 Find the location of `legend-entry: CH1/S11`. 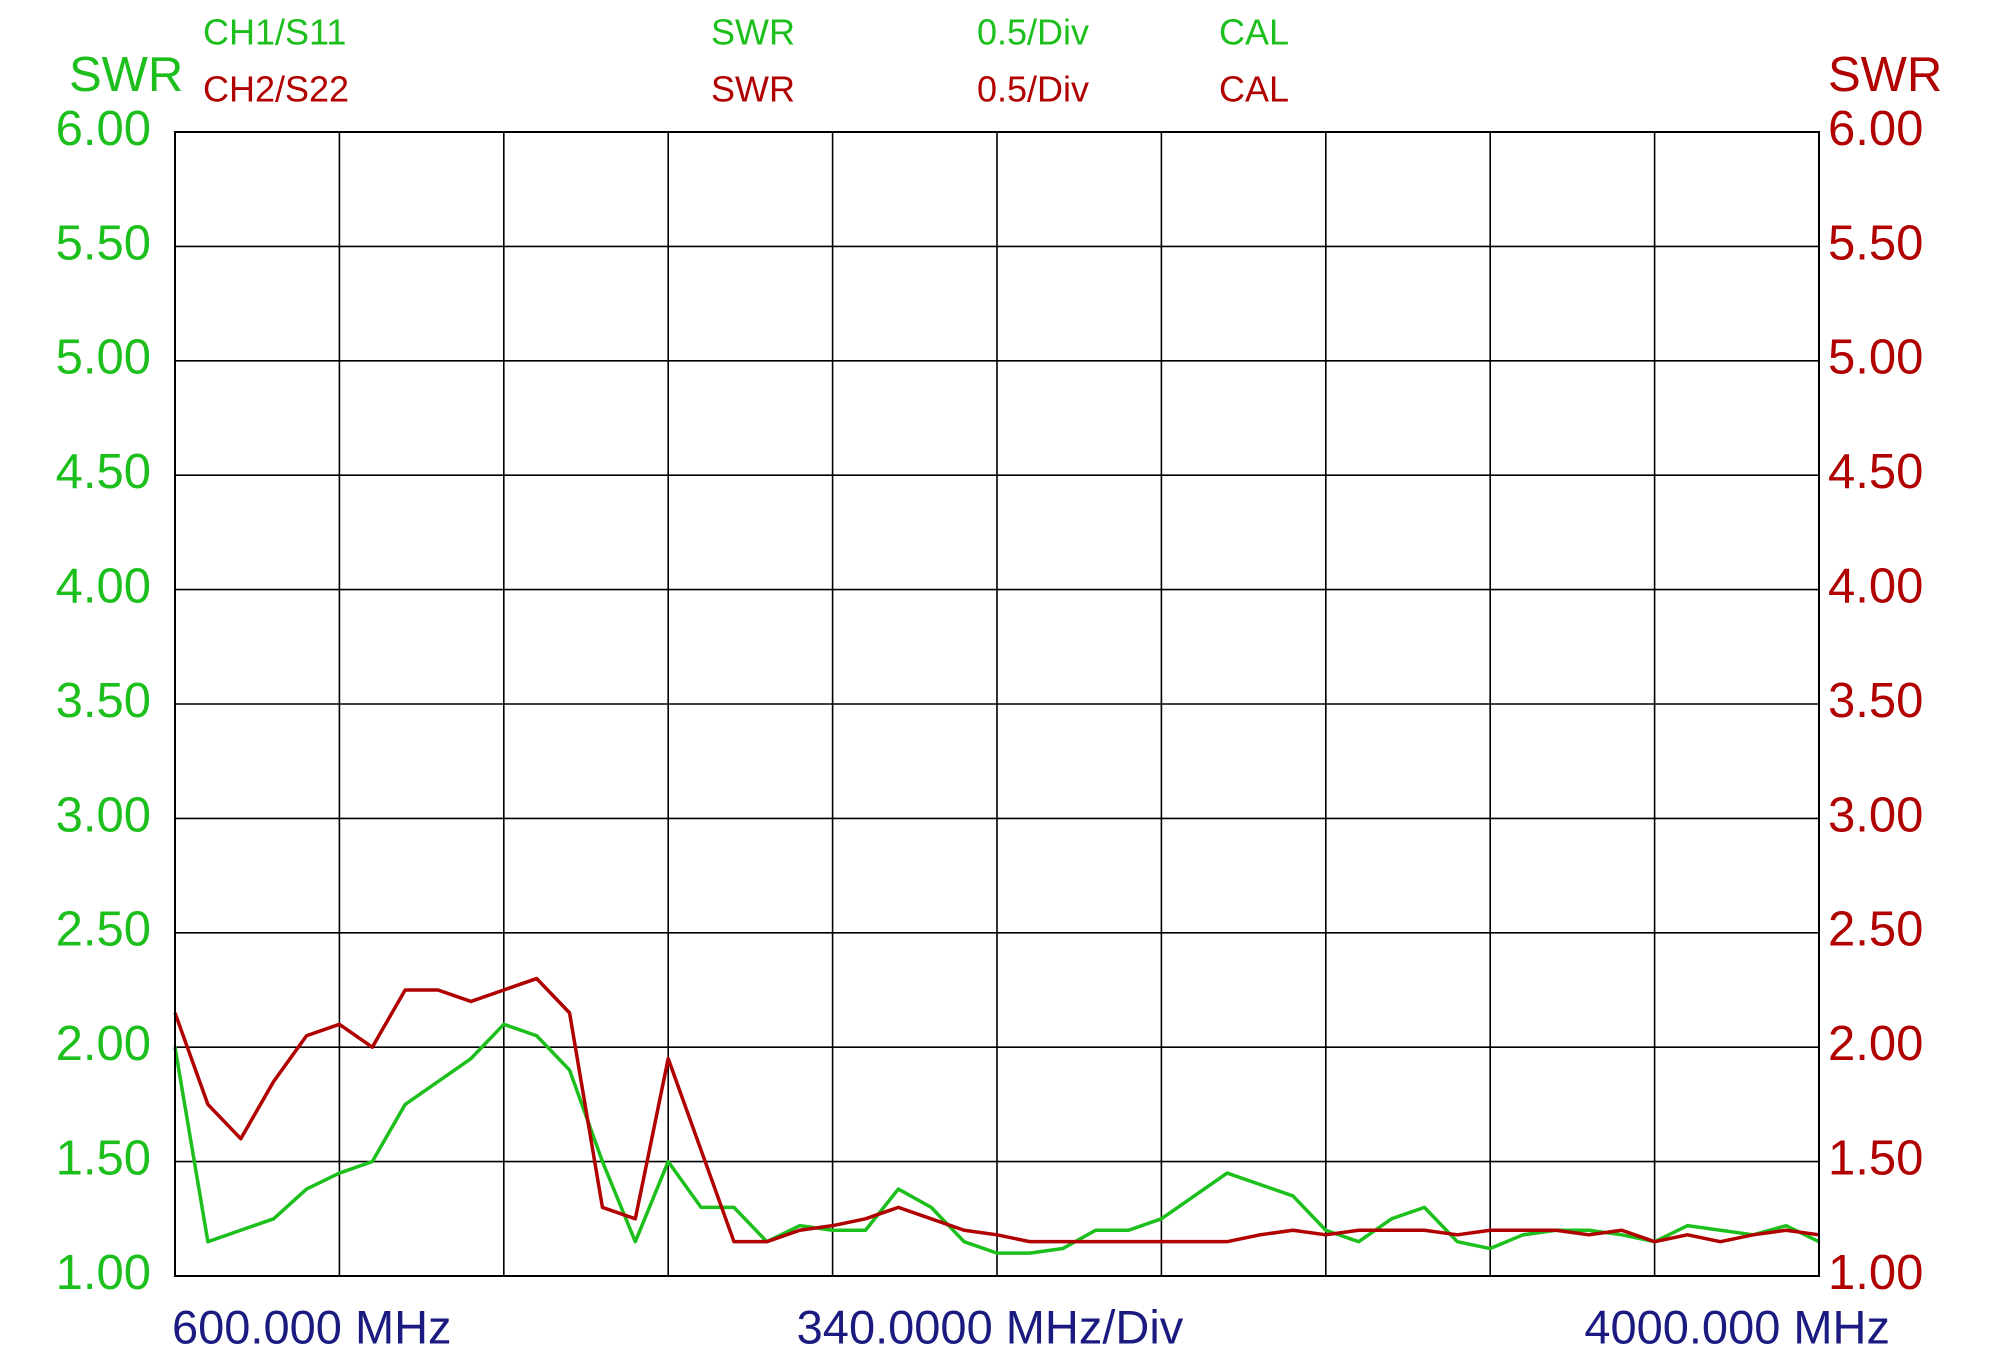

legend-entry: CH1/S11 is located at coordinates (274, 32).